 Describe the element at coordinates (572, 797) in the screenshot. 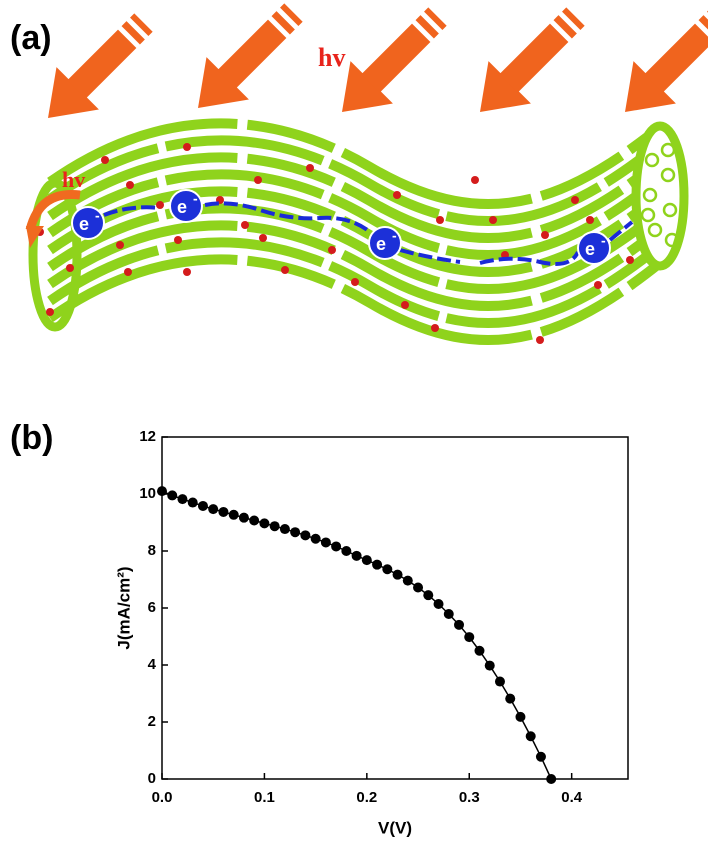

I see `x-tick-label: 0.4` at that location.